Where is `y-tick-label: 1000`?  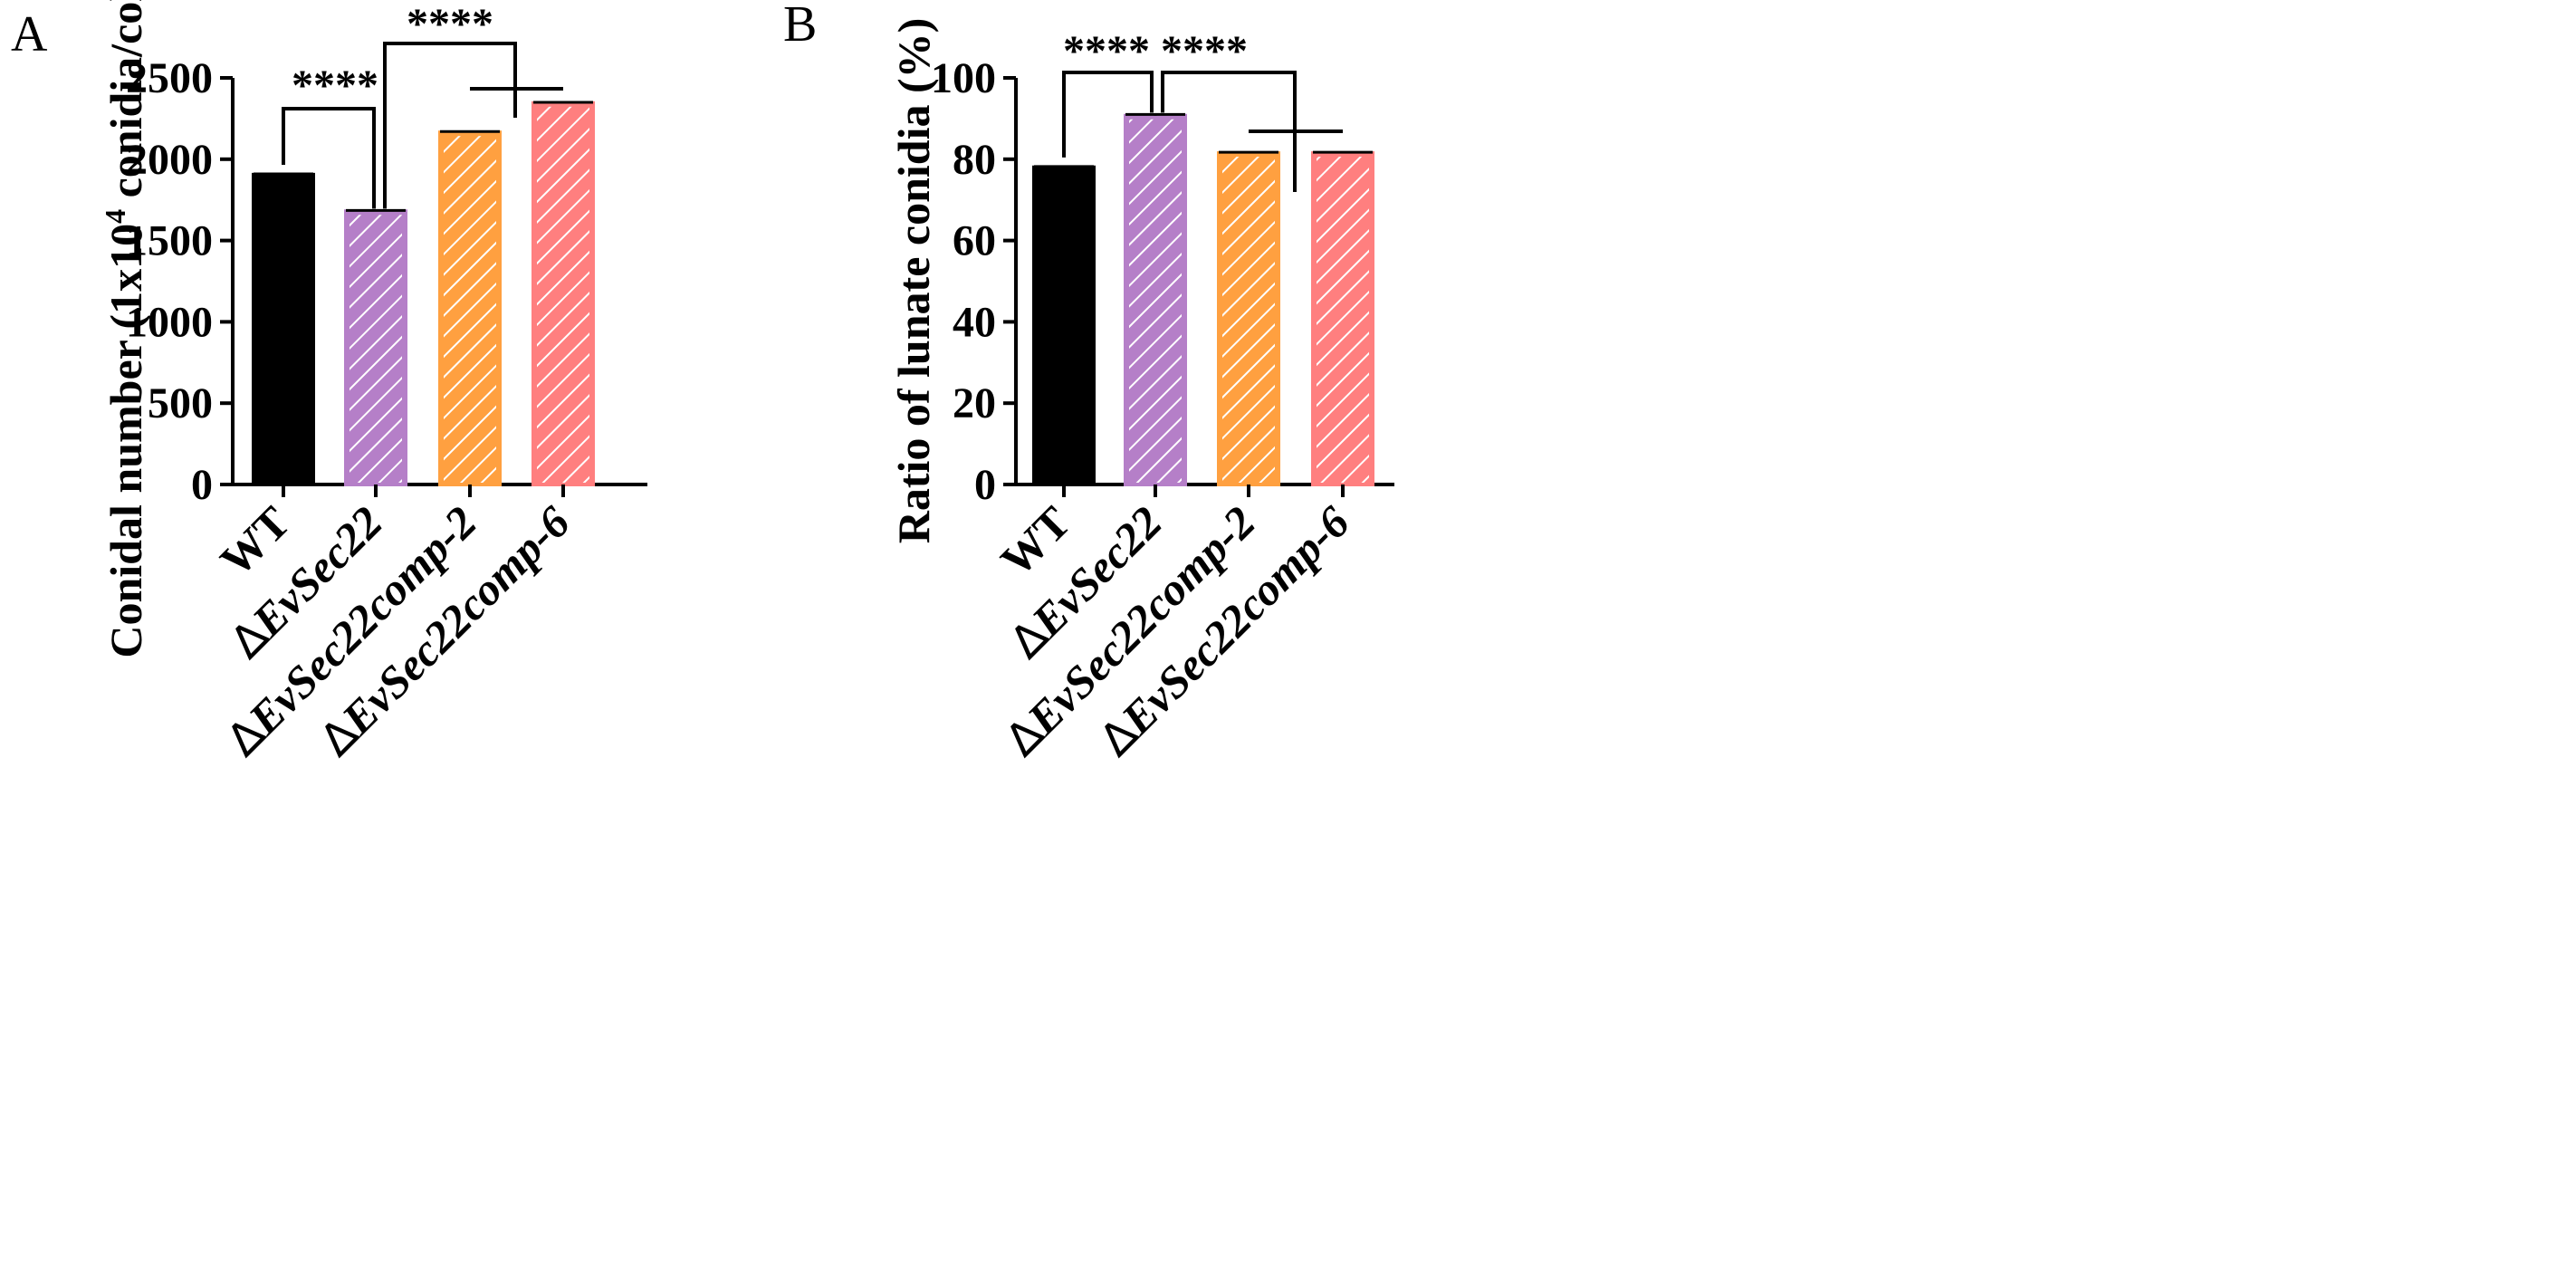 y-tick-label: 1000 is located at coordinates (169, 322).